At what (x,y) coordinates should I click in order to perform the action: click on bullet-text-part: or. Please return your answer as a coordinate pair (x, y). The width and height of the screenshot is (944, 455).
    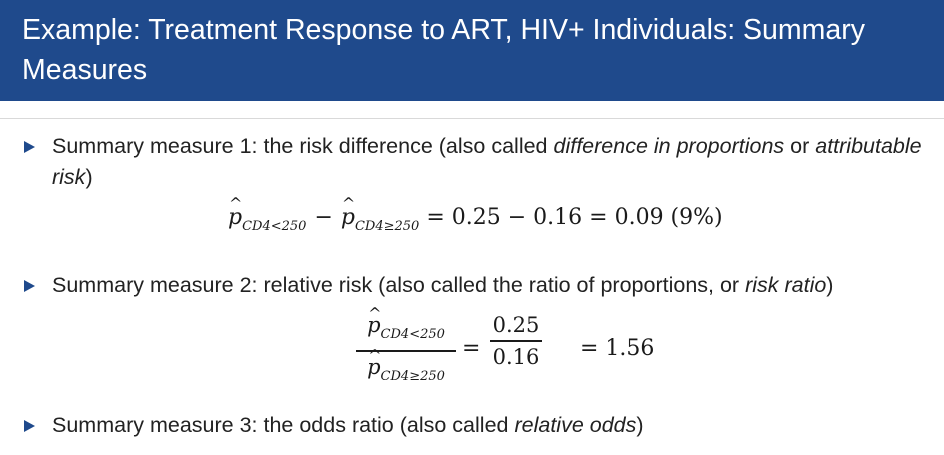
    Looking at the image, I should click on (800, 146).